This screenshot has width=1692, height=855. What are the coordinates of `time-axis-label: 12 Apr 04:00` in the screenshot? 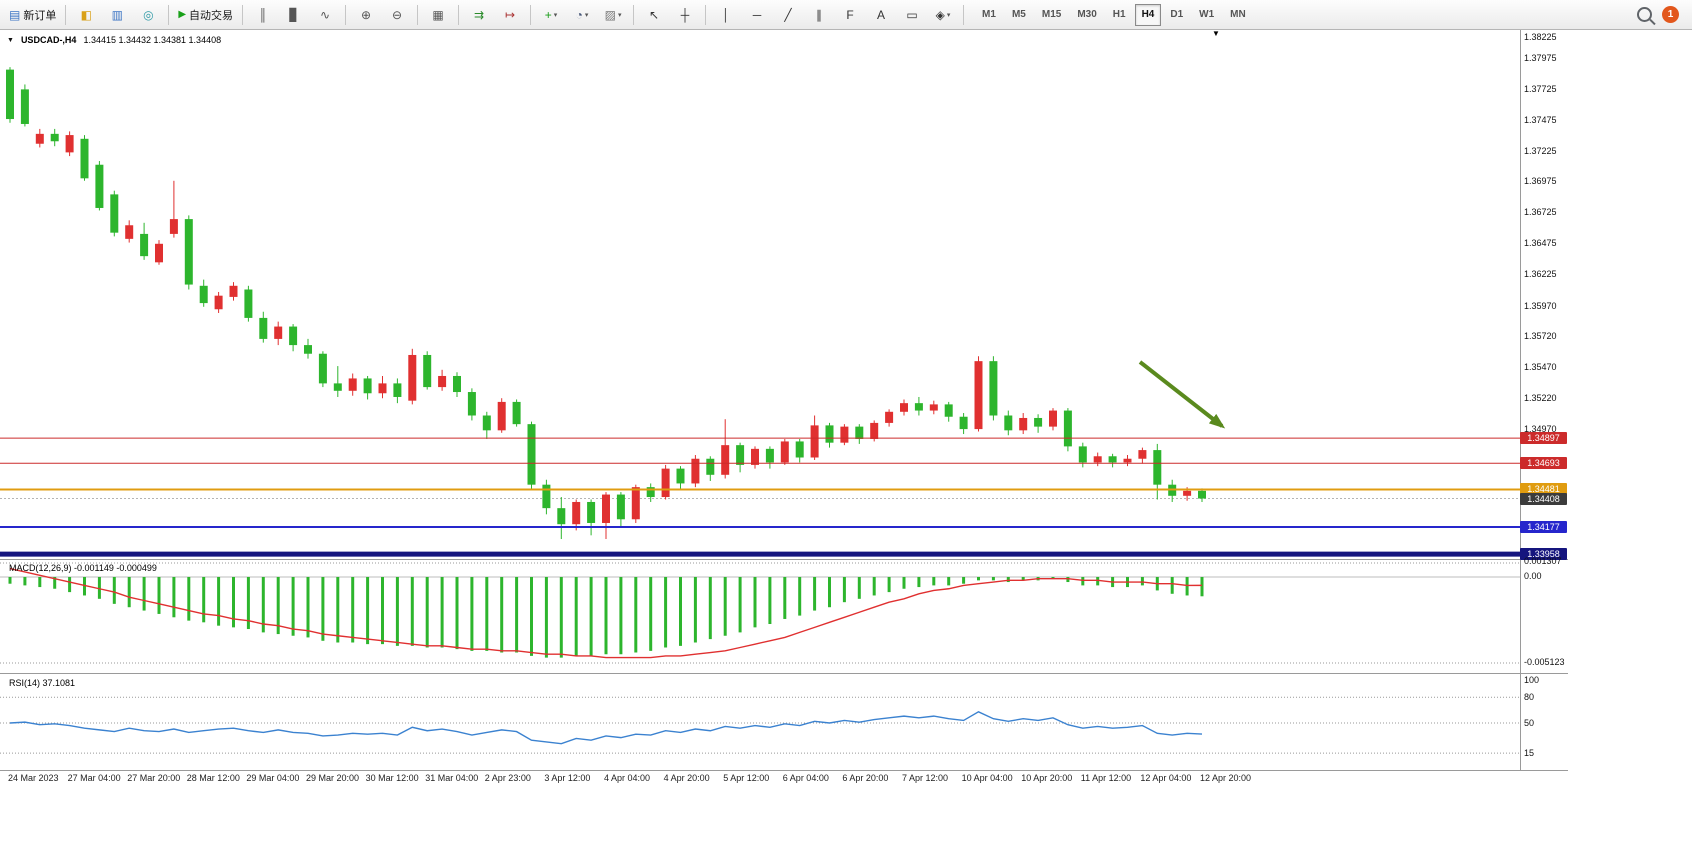 It's located at (1166, 778).